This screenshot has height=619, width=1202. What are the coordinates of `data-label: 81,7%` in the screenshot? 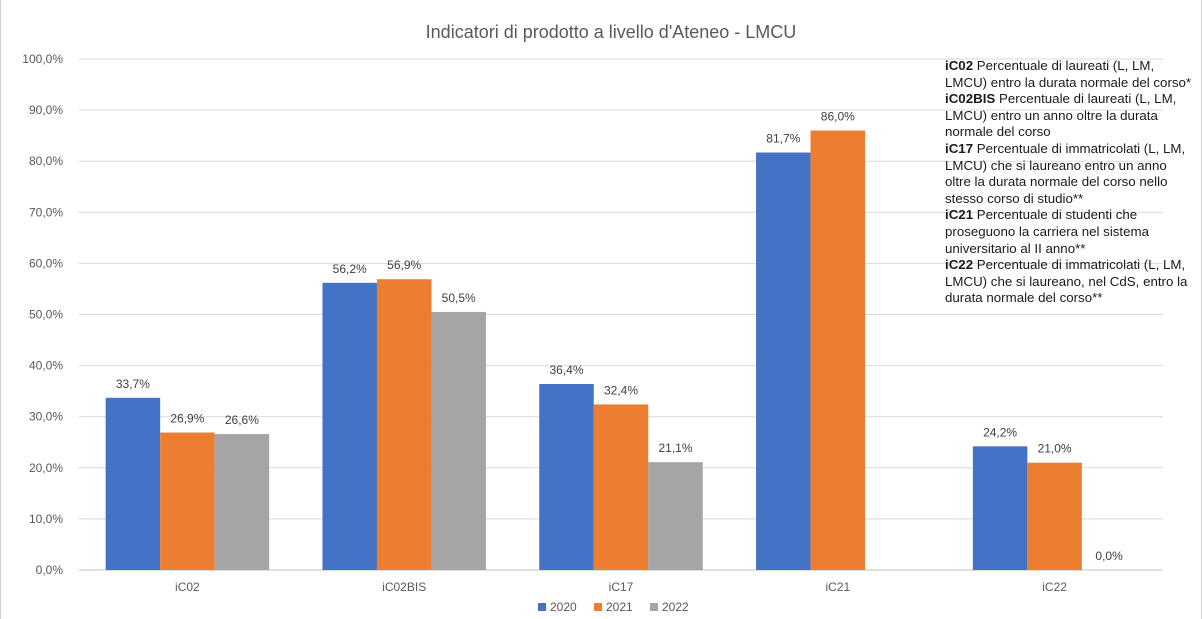 It's located at (783, 139).